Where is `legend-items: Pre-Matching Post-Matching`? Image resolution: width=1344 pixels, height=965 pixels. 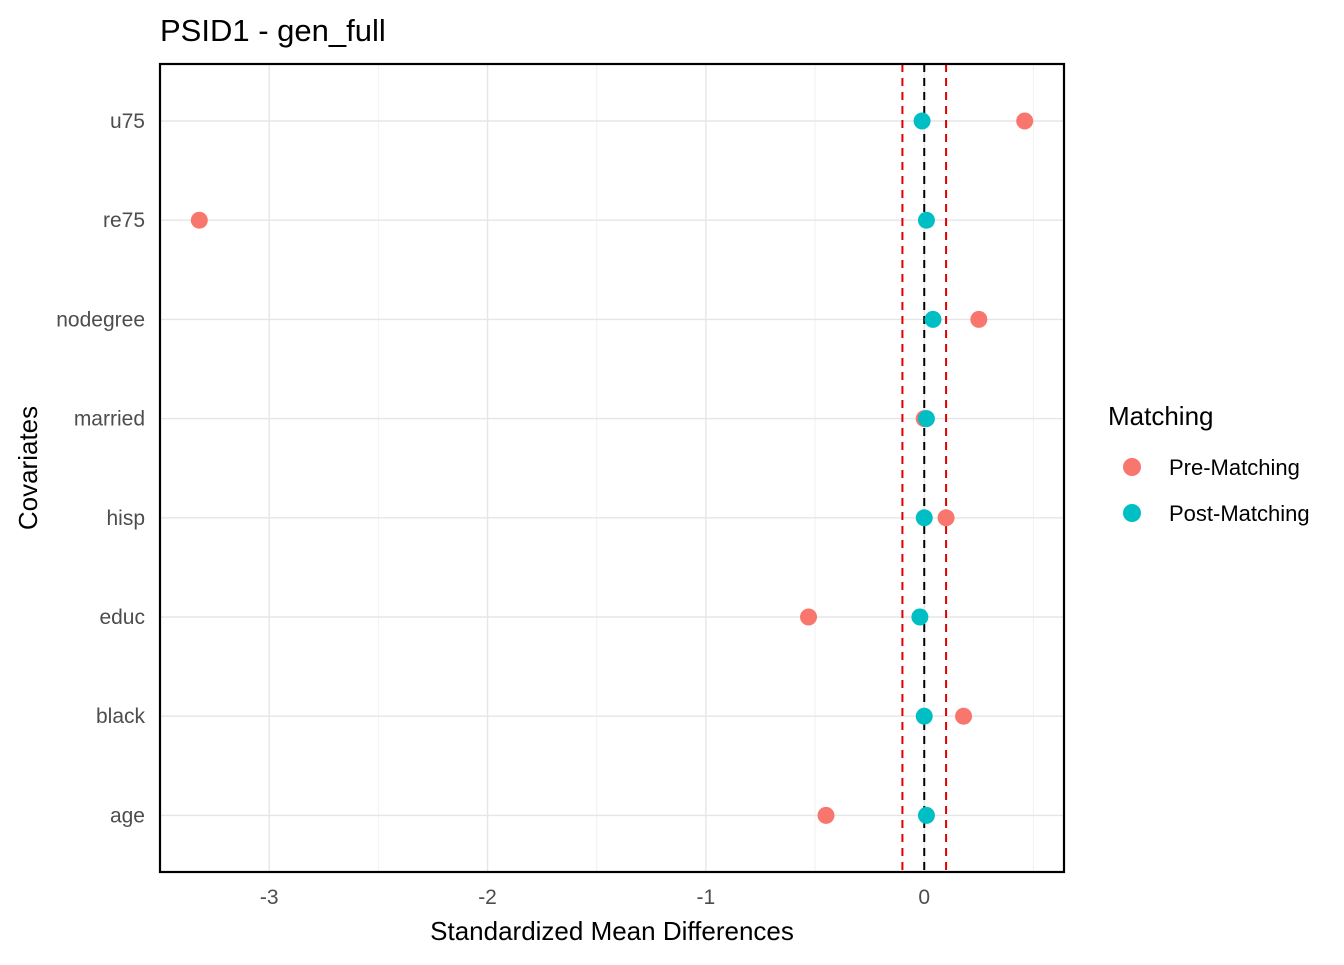
legend-items: Pre-Matching Post-Matching is located at coordinates (1216, 490).